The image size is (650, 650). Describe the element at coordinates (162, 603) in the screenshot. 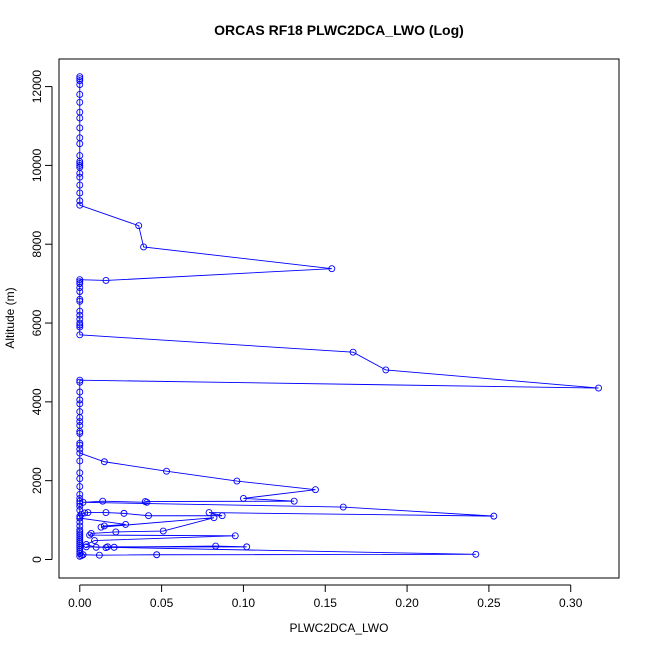

I see `x-tick-label: 0.05` at that location.